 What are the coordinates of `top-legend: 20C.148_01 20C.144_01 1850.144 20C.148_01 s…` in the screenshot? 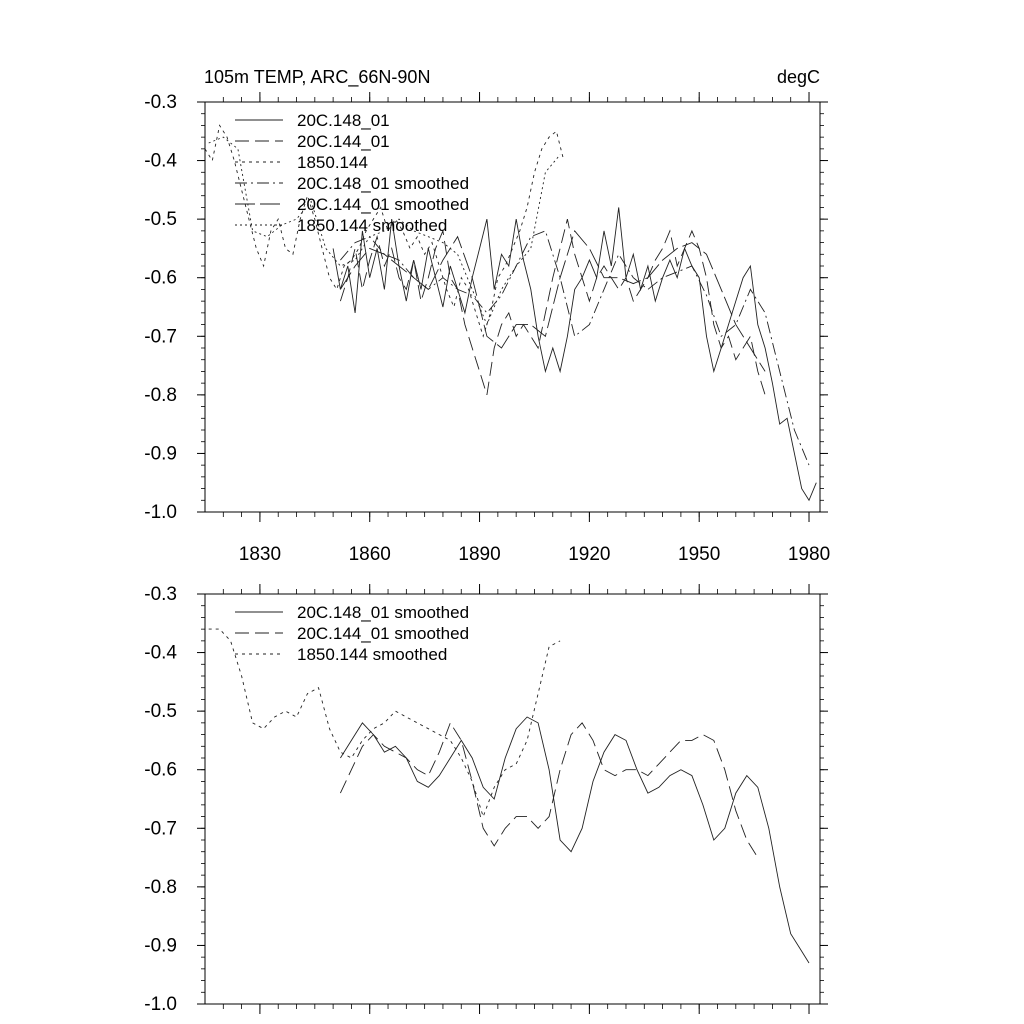 It's located at (352, 173).